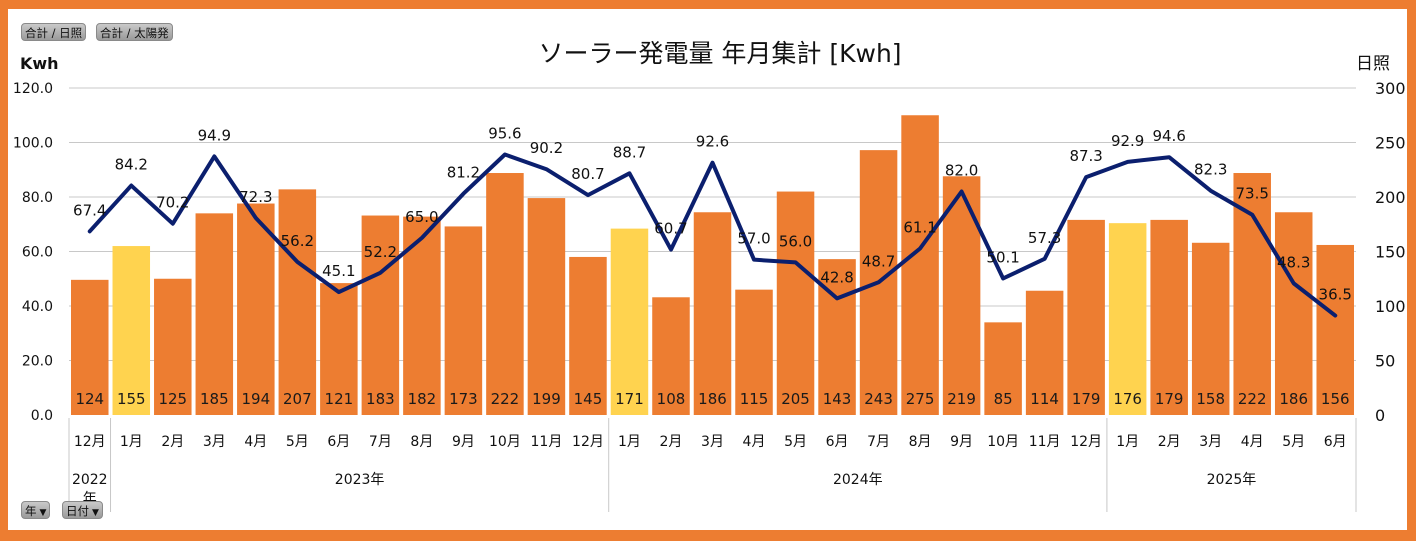 This screenshot has height=541, width=1416. I want to click on bar-data-label: 205, so click(795, 399).